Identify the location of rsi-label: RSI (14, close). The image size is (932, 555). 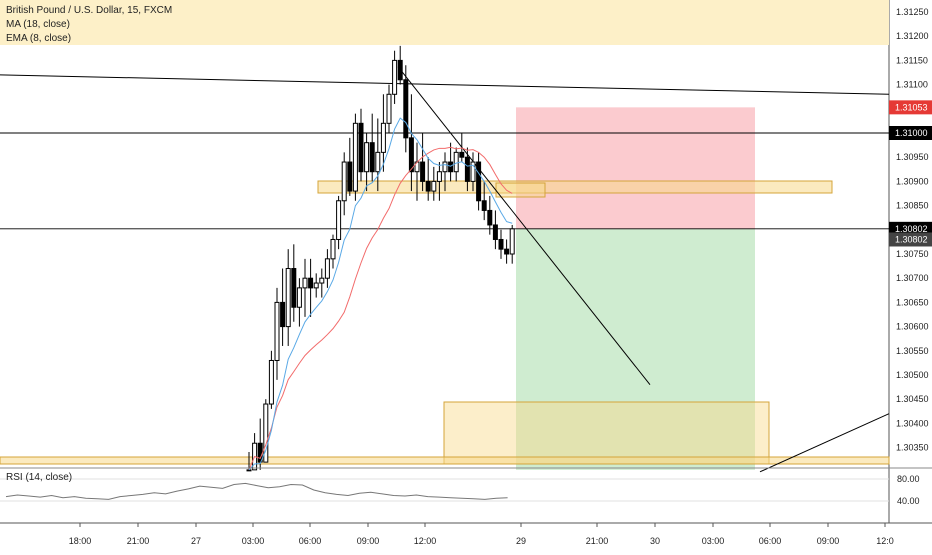
(39, 477).